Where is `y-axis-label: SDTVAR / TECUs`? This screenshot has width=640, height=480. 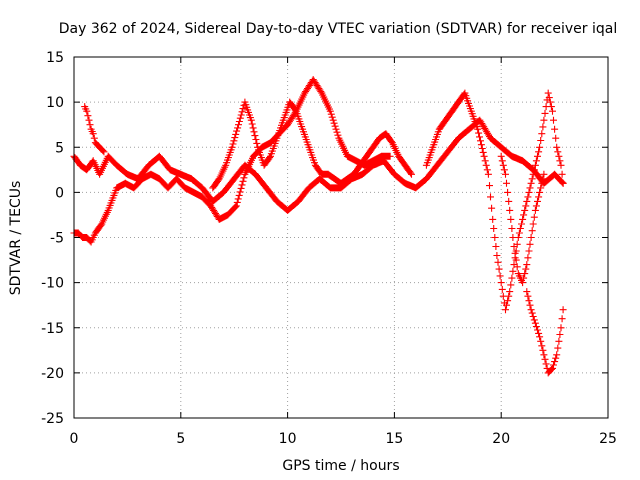 y-axis-label: SDTVAR / TECUs is located at coordinates (16, 238).